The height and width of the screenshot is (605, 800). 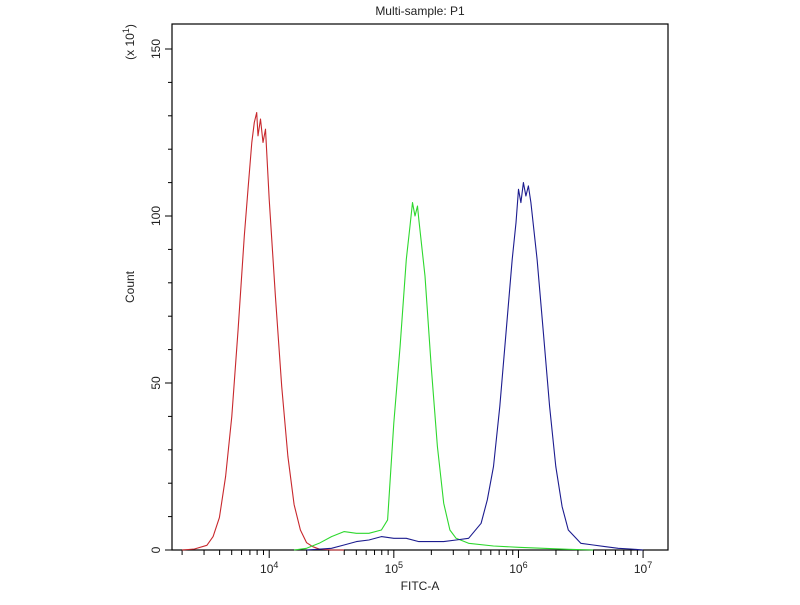 I want to click on chart-title: Multi-sample: P1, so click(x=420, y=11).